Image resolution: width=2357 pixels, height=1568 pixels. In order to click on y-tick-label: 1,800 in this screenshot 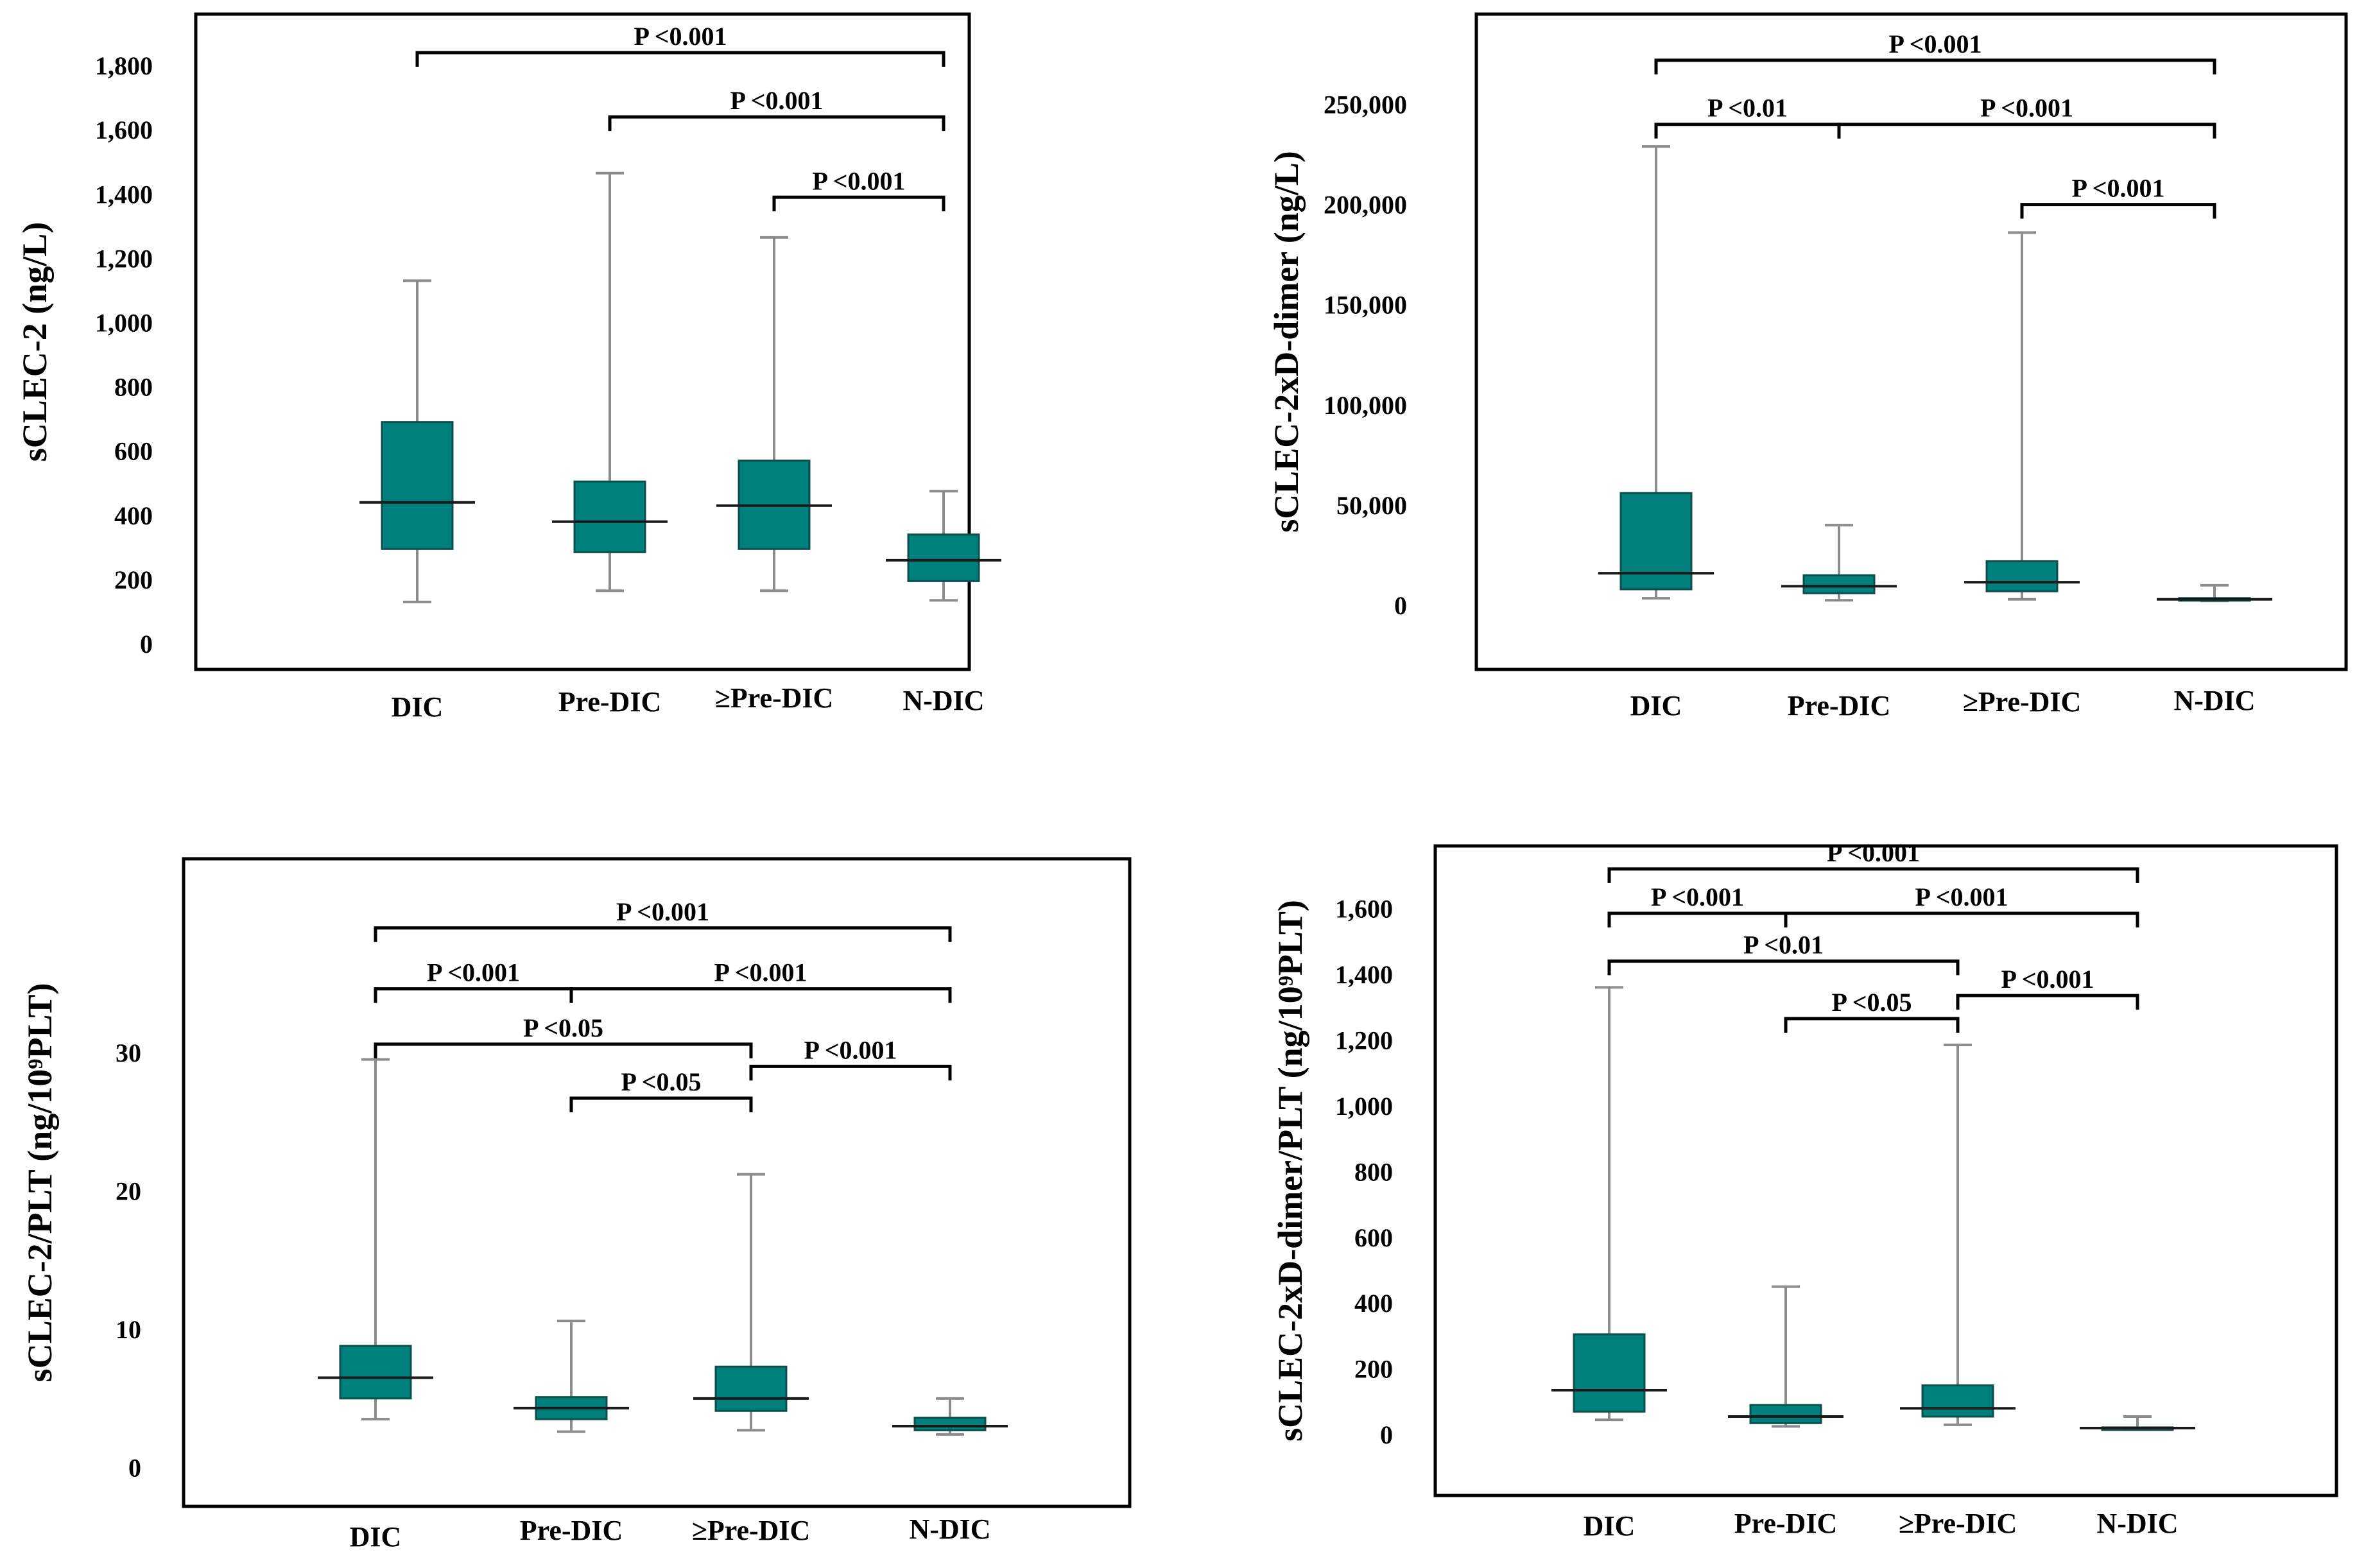, I will do `click(124, 65)`.